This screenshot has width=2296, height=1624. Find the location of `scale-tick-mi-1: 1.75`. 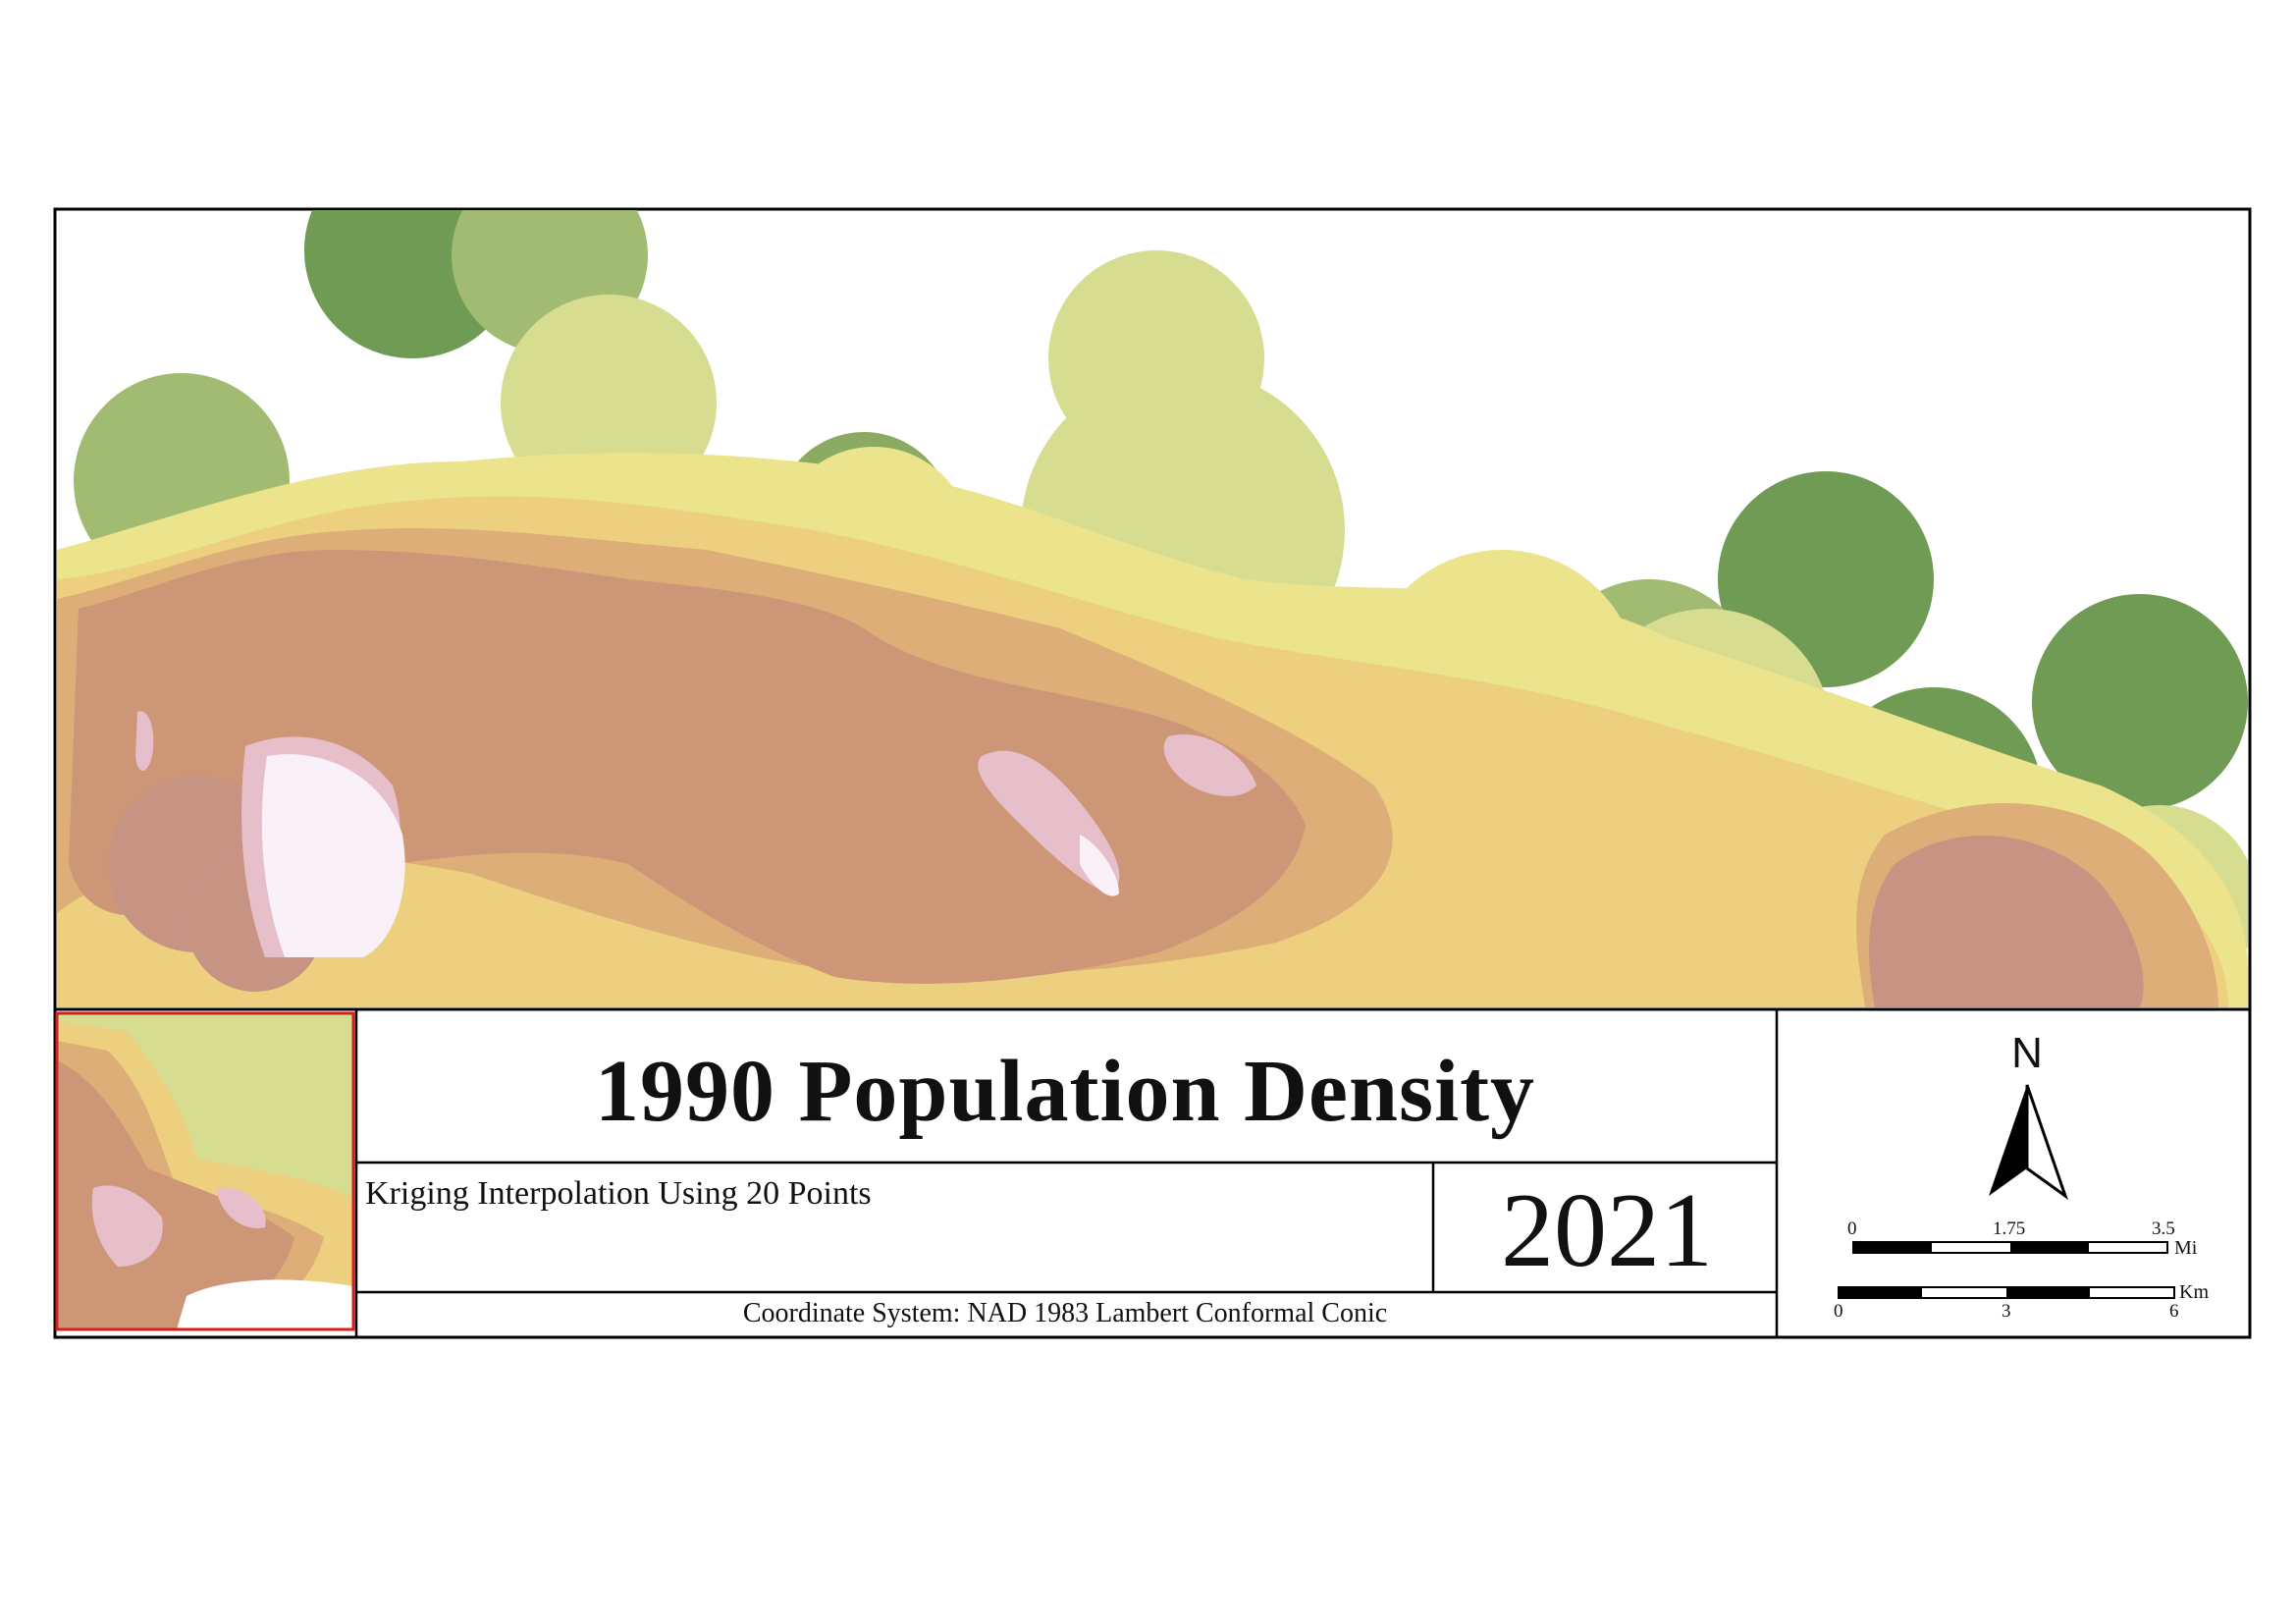

scale-tick-mi-1: 1.75 is located at coordinates (2009, 1228).